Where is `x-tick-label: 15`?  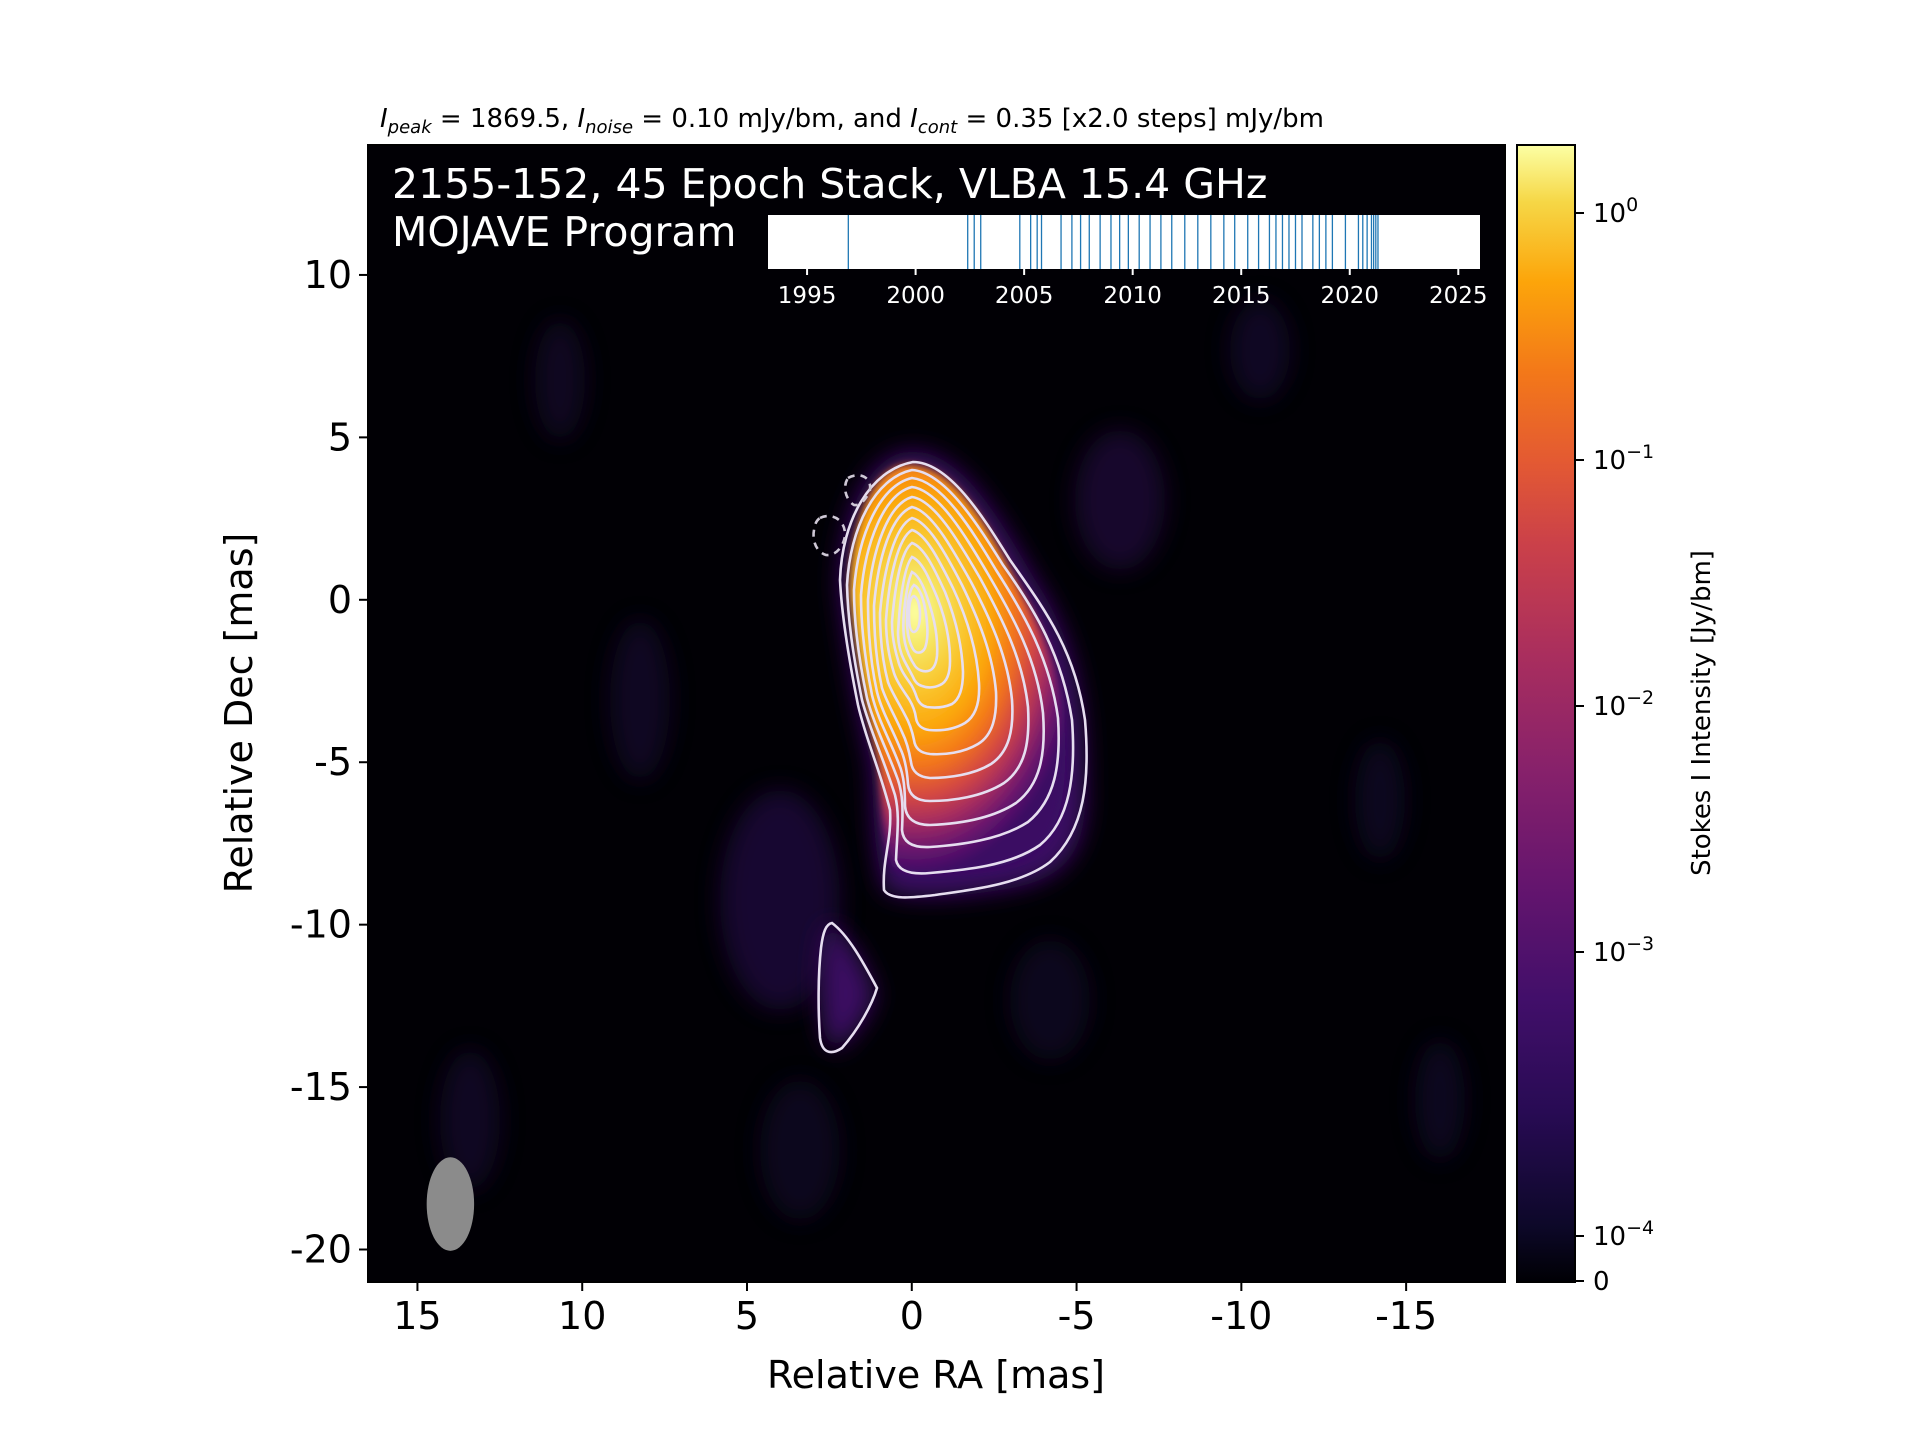
x-tick-label: 15 is located at coordinates (417, 1316).